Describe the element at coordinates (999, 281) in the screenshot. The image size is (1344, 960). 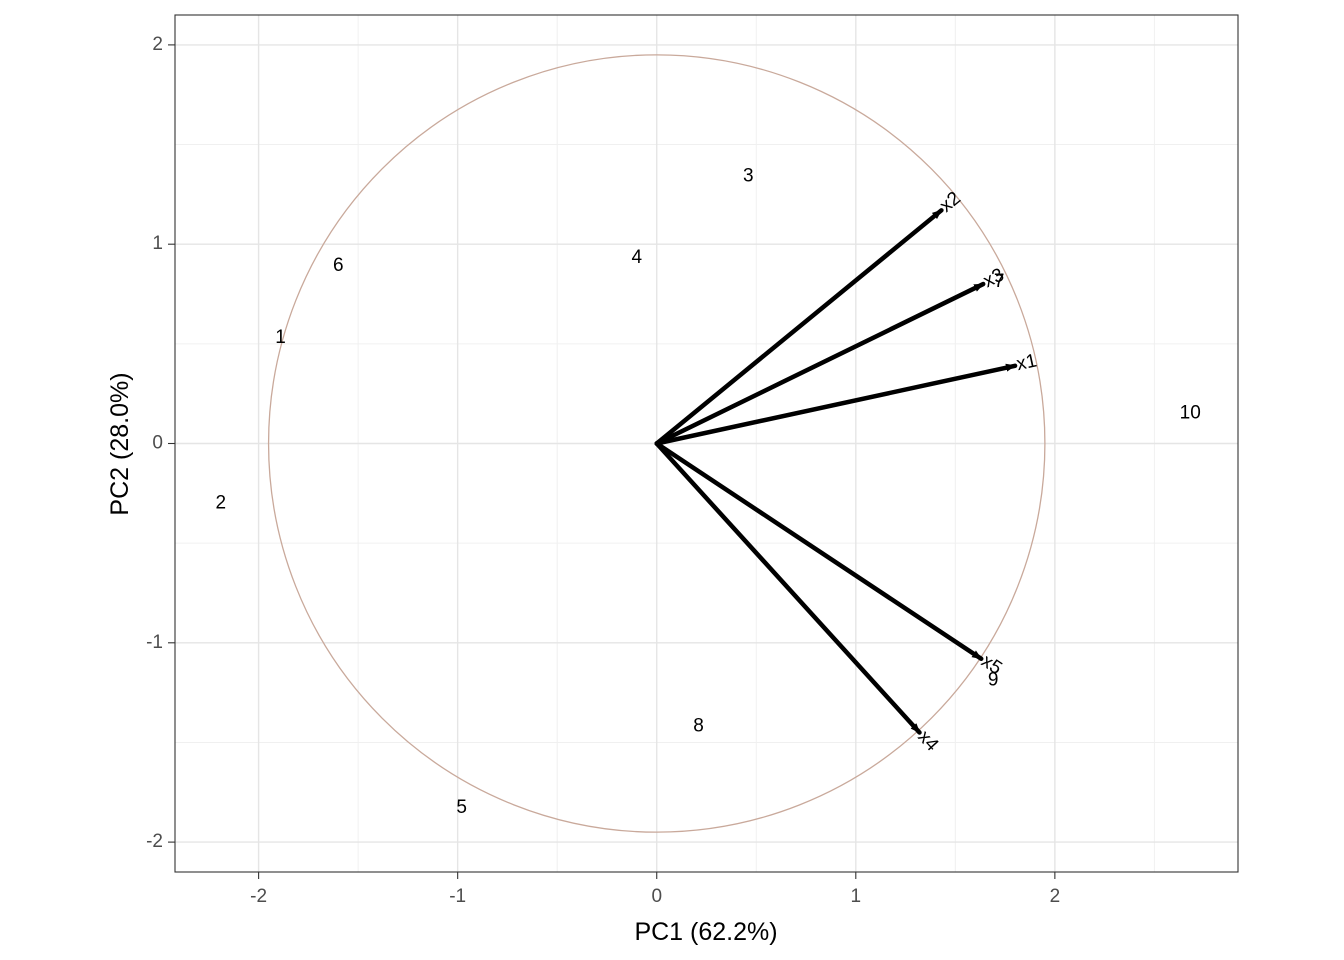
I see `observation-label-7: 7` at that location.